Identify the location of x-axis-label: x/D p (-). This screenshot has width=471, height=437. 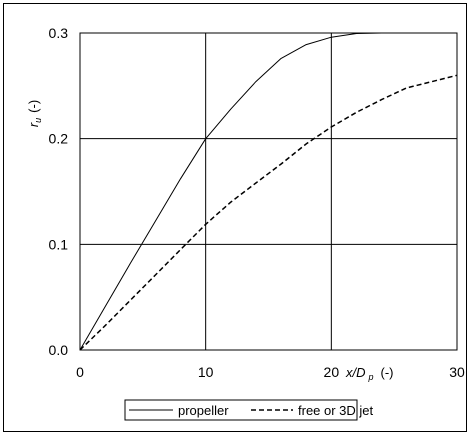
(369, 373).